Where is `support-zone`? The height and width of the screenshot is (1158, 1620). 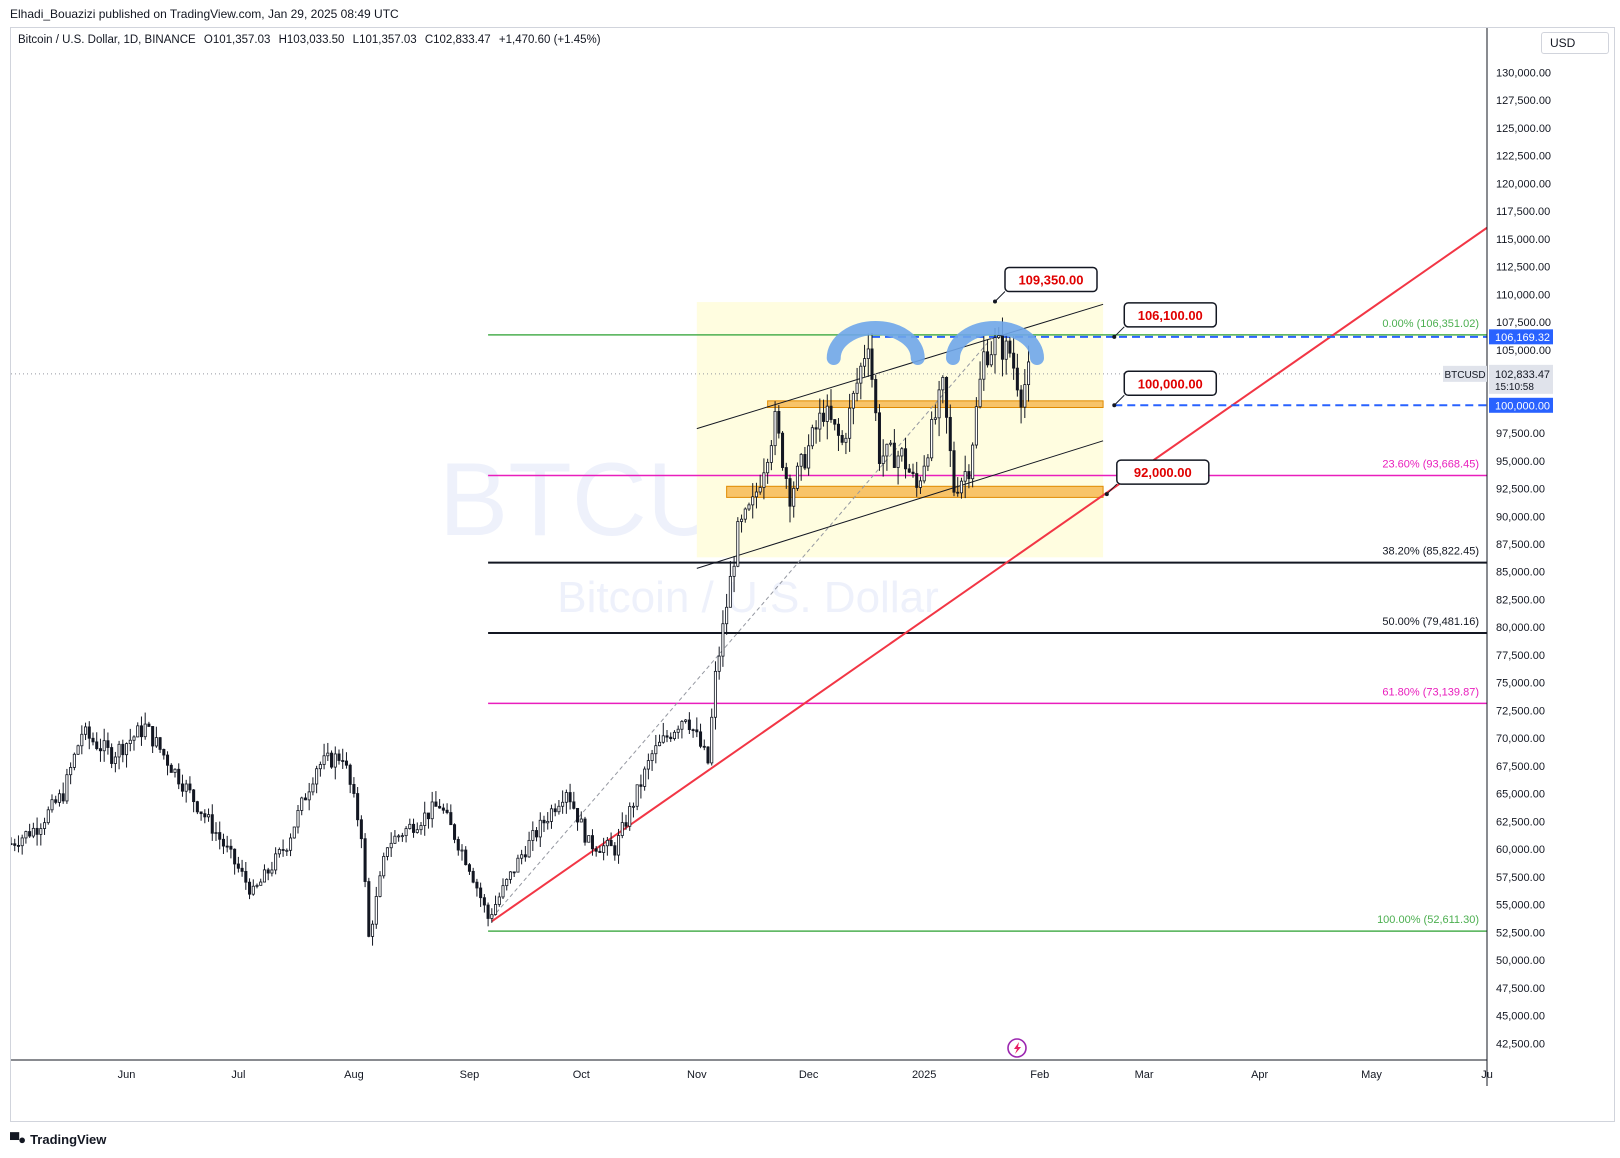
support-zone is located at coordinates (915, 491).